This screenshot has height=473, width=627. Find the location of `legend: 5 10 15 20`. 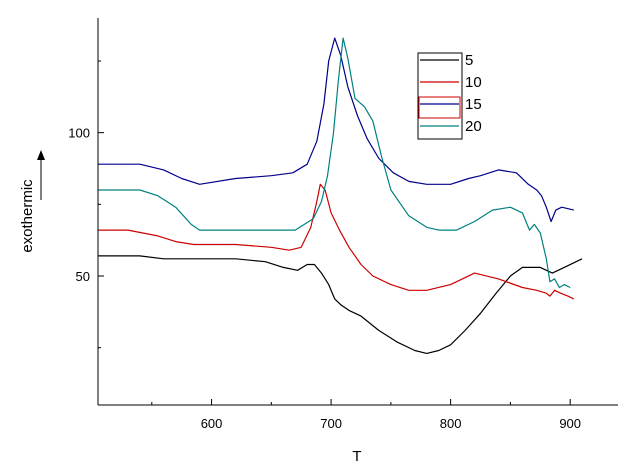

legend: 5 10 15 20 is located at coordinates (449, 96).